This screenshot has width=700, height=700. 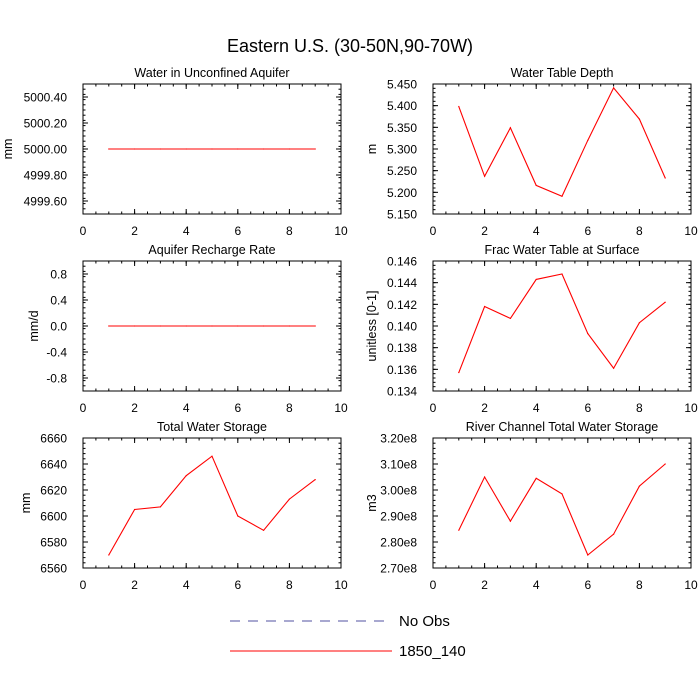 What do you see at coordinates (402, 327) in the screenshot?
I see `y-tick-label: 0.140` at bounding box center [402, 327].